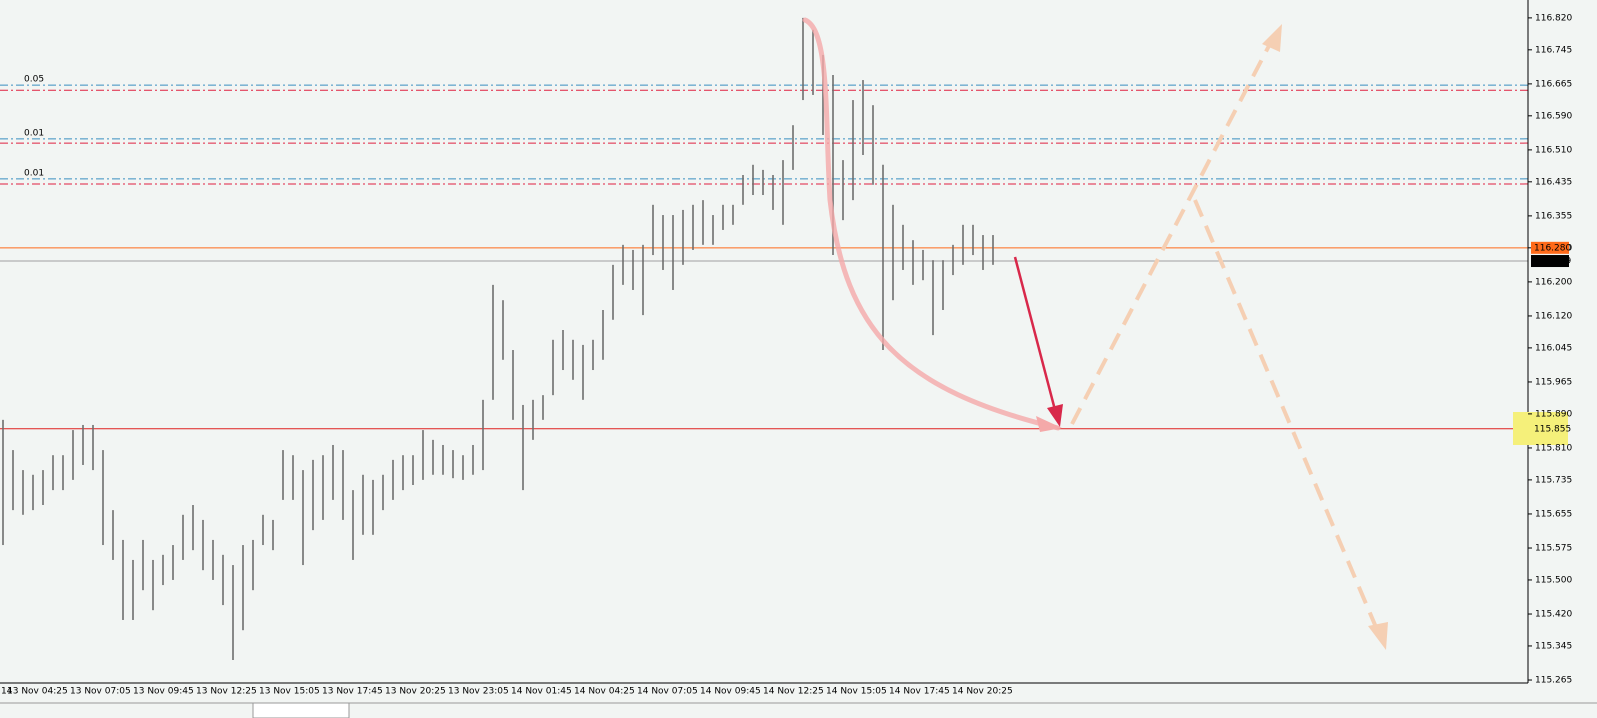 Image resolution: width=1597 pixels, height=718 pixels. What do you see at coordinates (1553, 316) in the screenshot?
I see `y-tick-label: 116.120` at bounding box center [1553, 316].